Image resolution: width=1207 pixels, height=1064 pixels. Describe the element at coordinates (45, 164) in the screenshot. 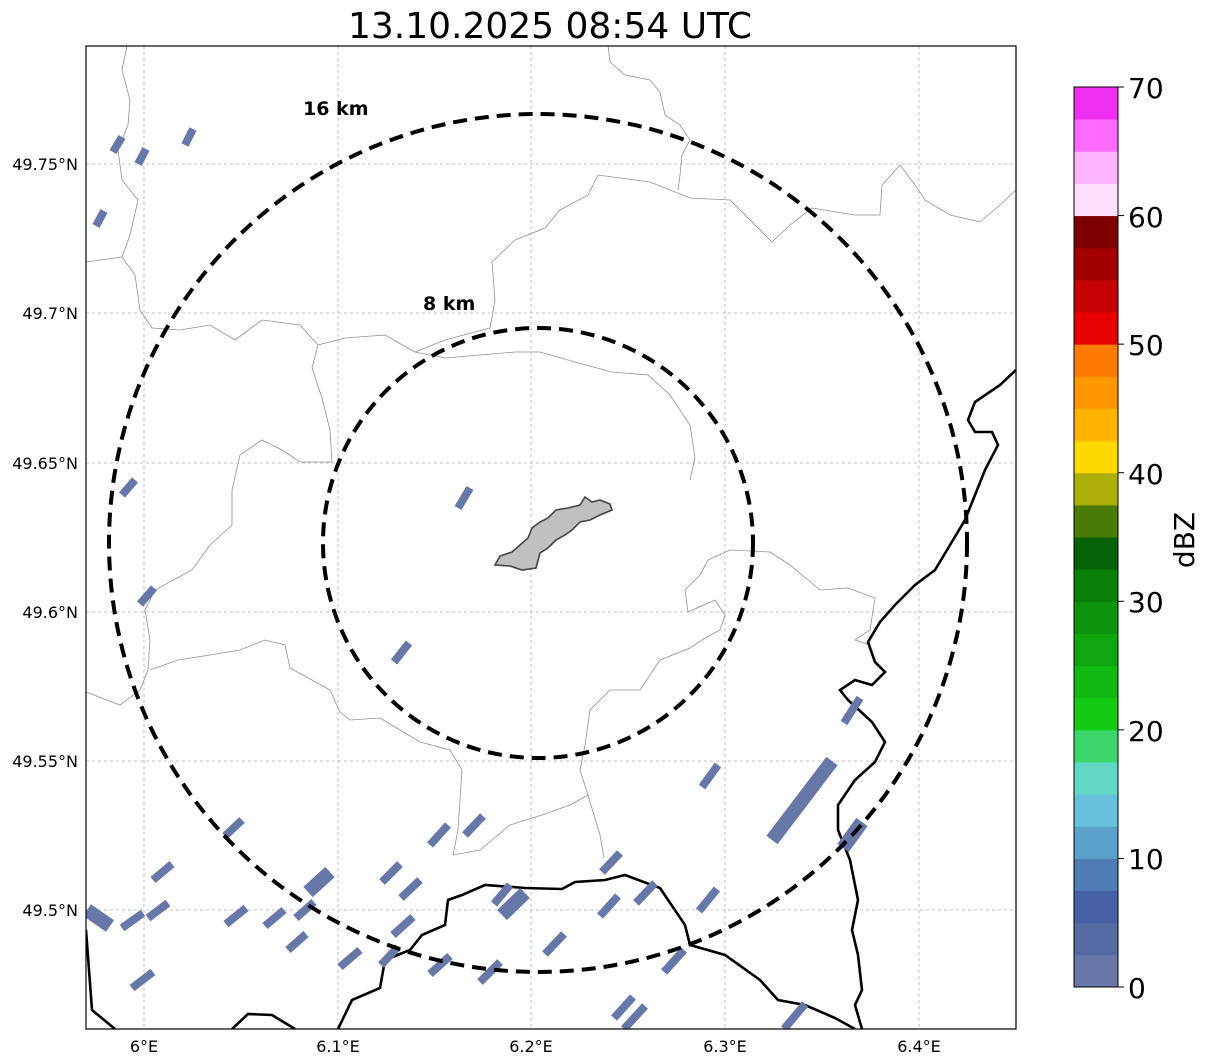

I see `lat-tick-label: 49.75°N` at that location.